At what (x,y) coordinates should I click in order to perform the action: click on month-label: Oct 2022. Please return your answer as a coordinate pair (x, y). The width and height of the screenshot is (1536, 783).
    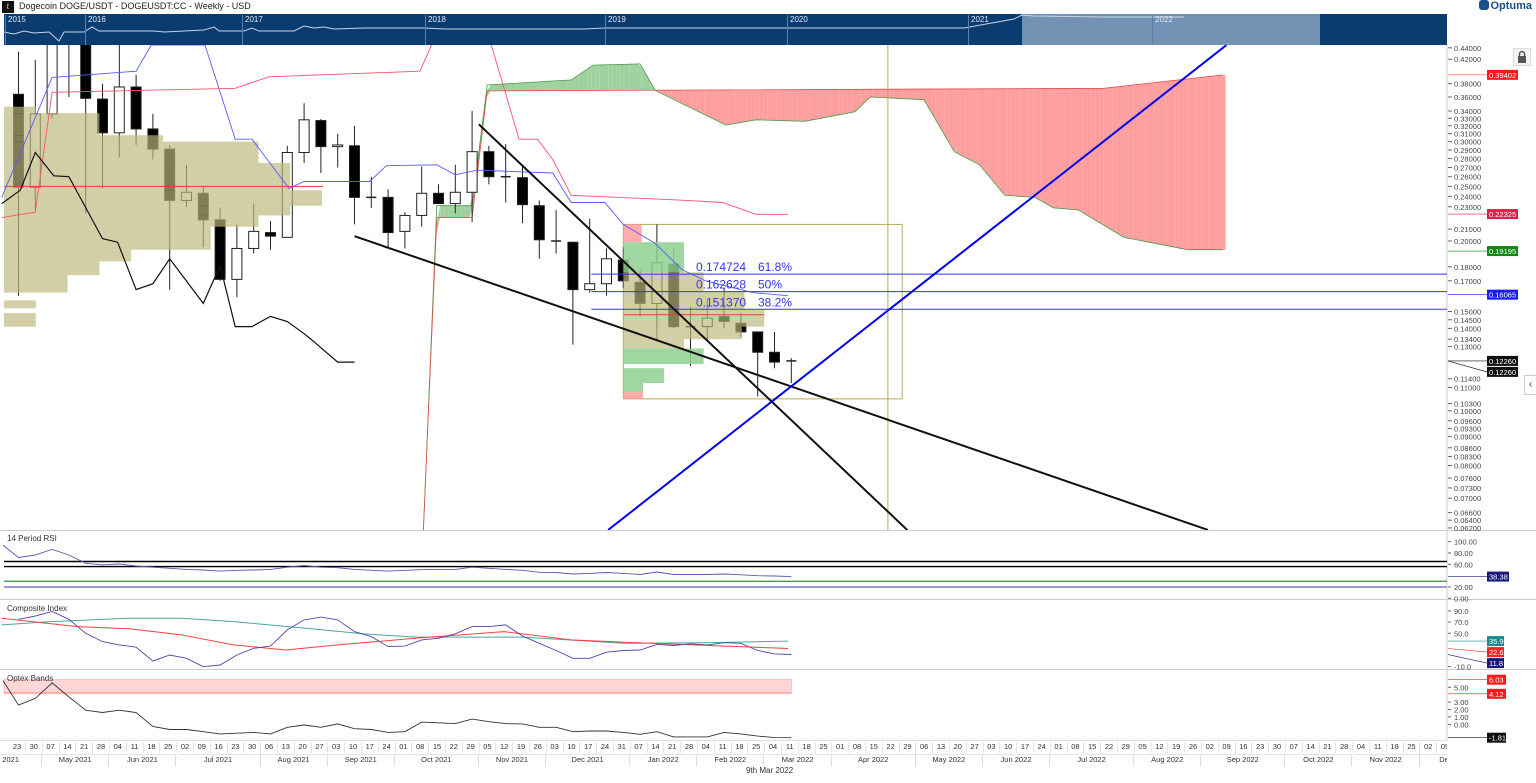
    Looking at the image, I should click on (1319, 760).